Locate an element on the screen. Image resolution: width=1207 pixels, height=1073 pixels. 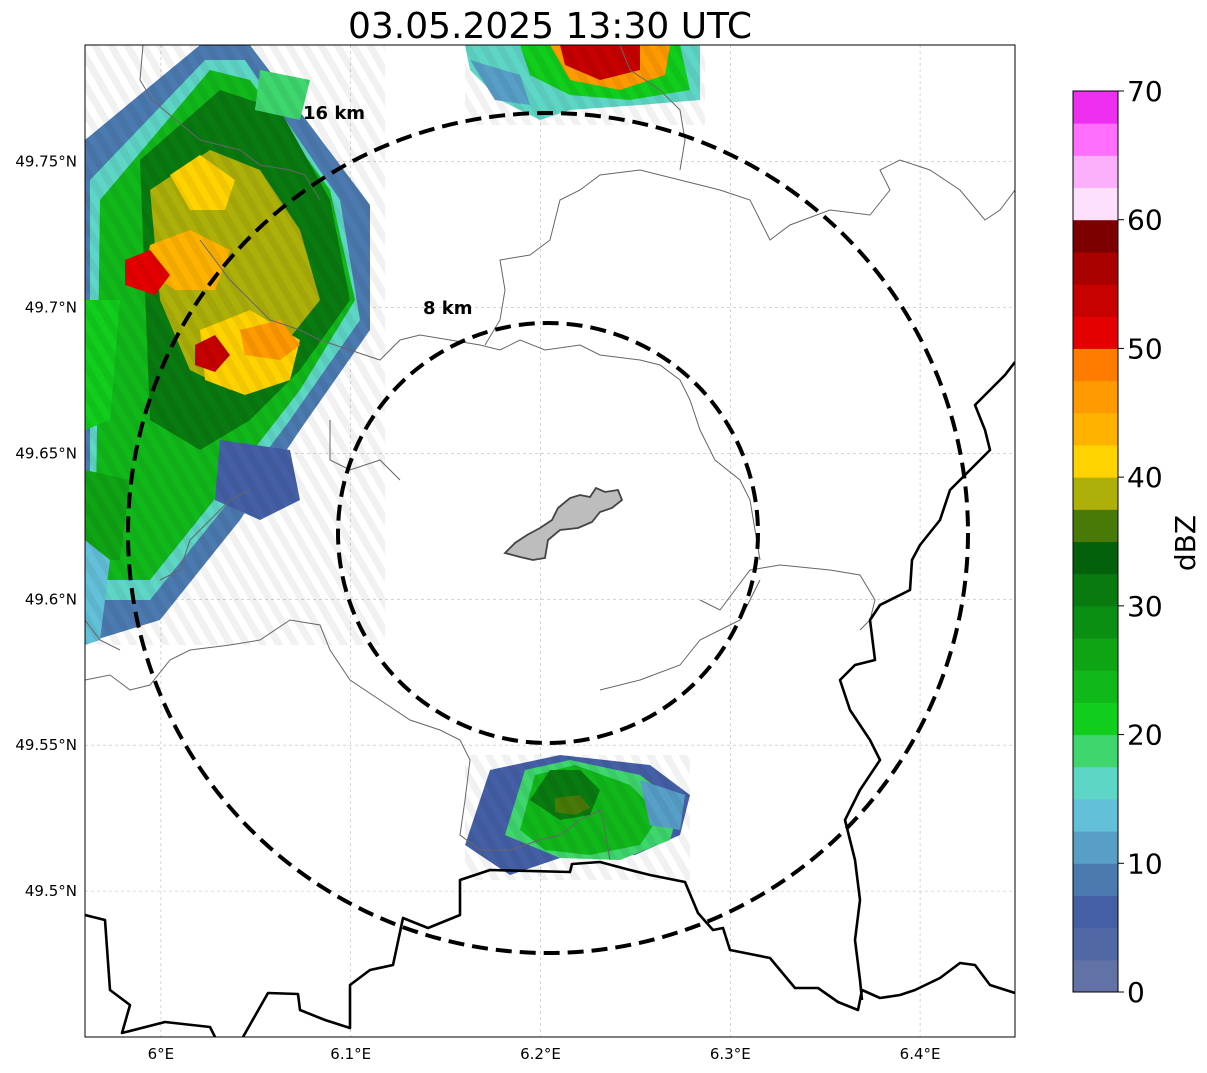
colorbar-swatches is located at coordinates (1095, 542).